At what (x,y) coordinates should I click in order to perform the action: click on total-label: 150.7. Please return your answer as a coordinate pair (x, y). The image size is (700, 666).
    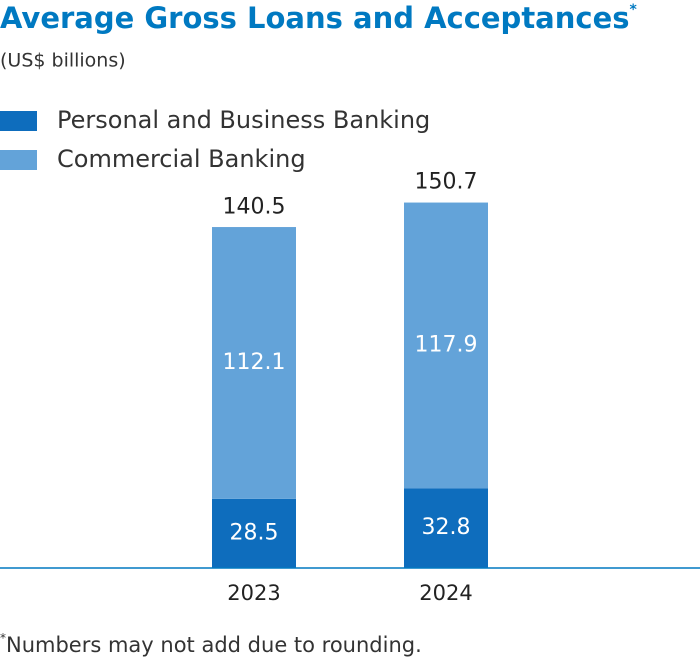
    Looking at the image, I should click on (446, 182).